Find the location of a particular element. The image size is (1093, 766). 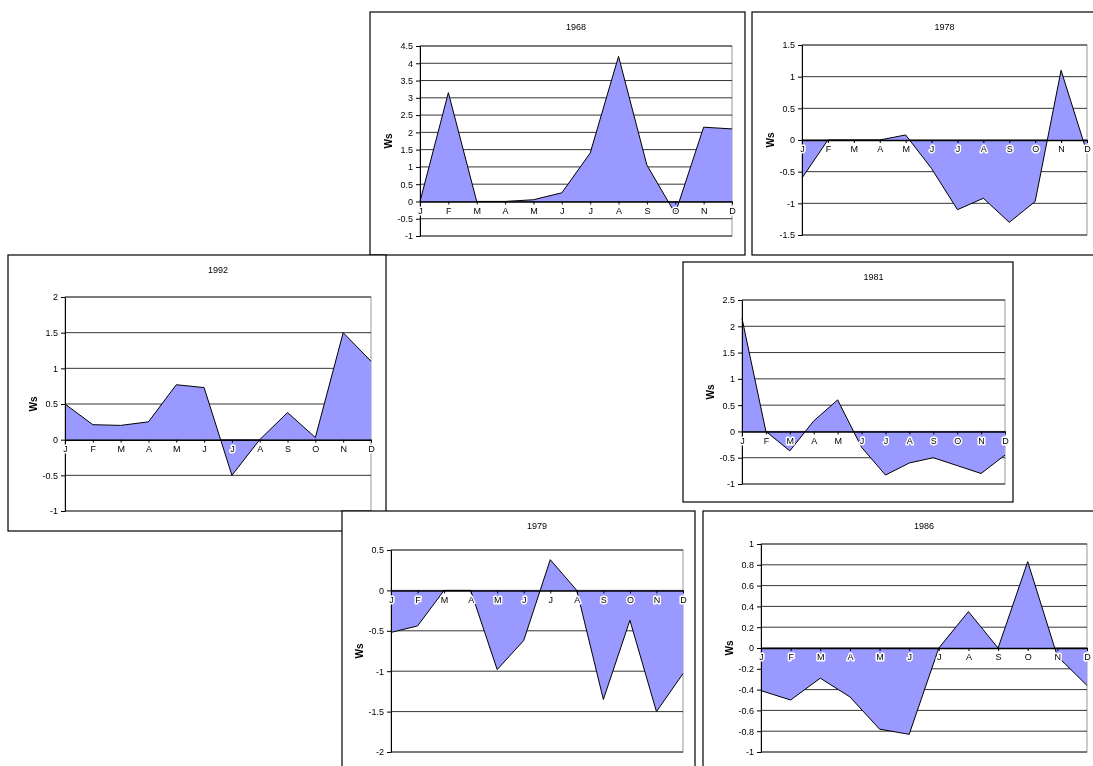

y-tick-label: -0.8 is located at coordinates (746, 731).